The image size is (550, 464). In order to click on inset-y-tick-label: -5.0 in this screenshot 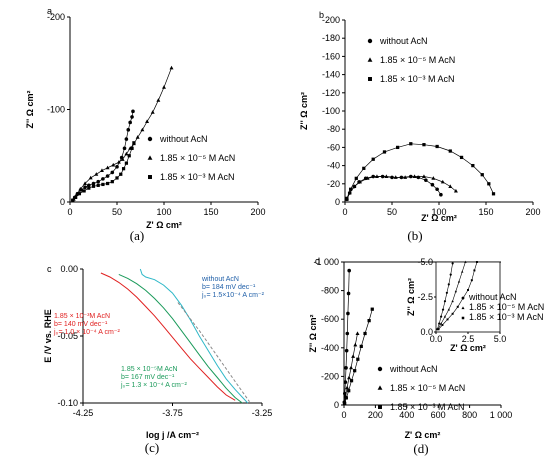, I will do `click(425, 262)`.